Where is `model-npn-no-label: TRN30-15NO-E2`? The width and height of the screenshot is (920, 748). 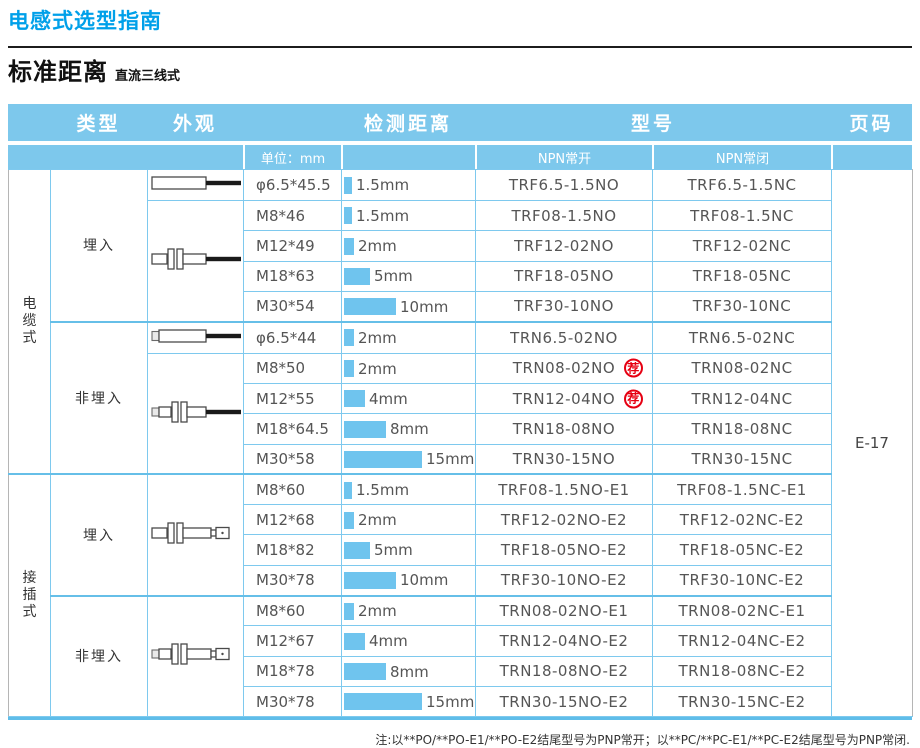 model-npn-no-label: TRN30-15NO-E2 is located at coordinates (564, 701).